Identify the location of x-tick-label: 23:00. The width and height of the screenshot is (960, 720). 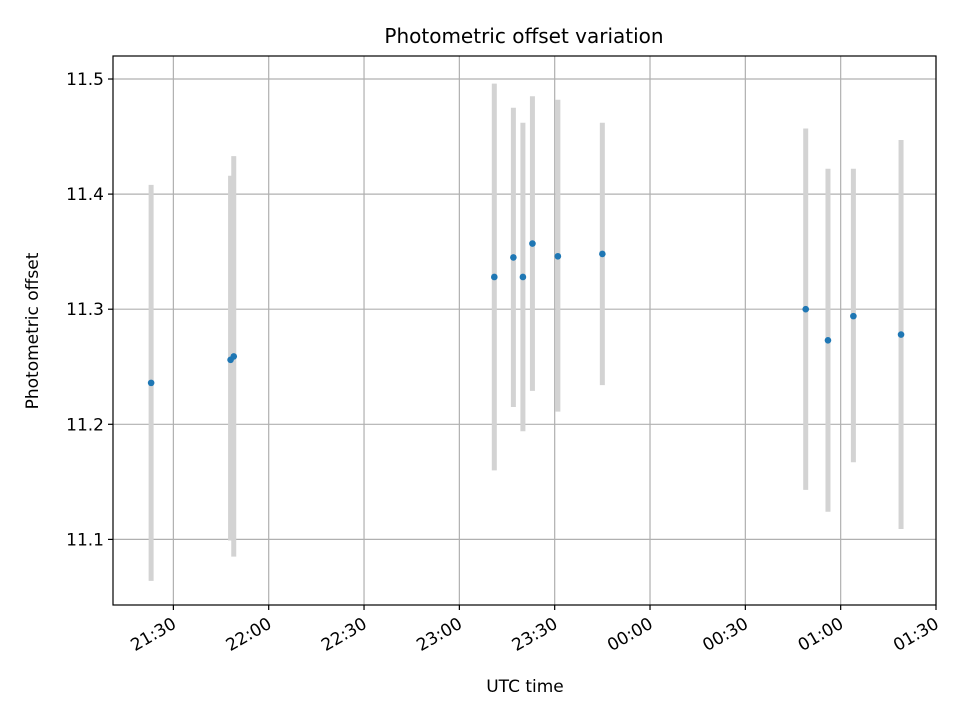
(439, 635).